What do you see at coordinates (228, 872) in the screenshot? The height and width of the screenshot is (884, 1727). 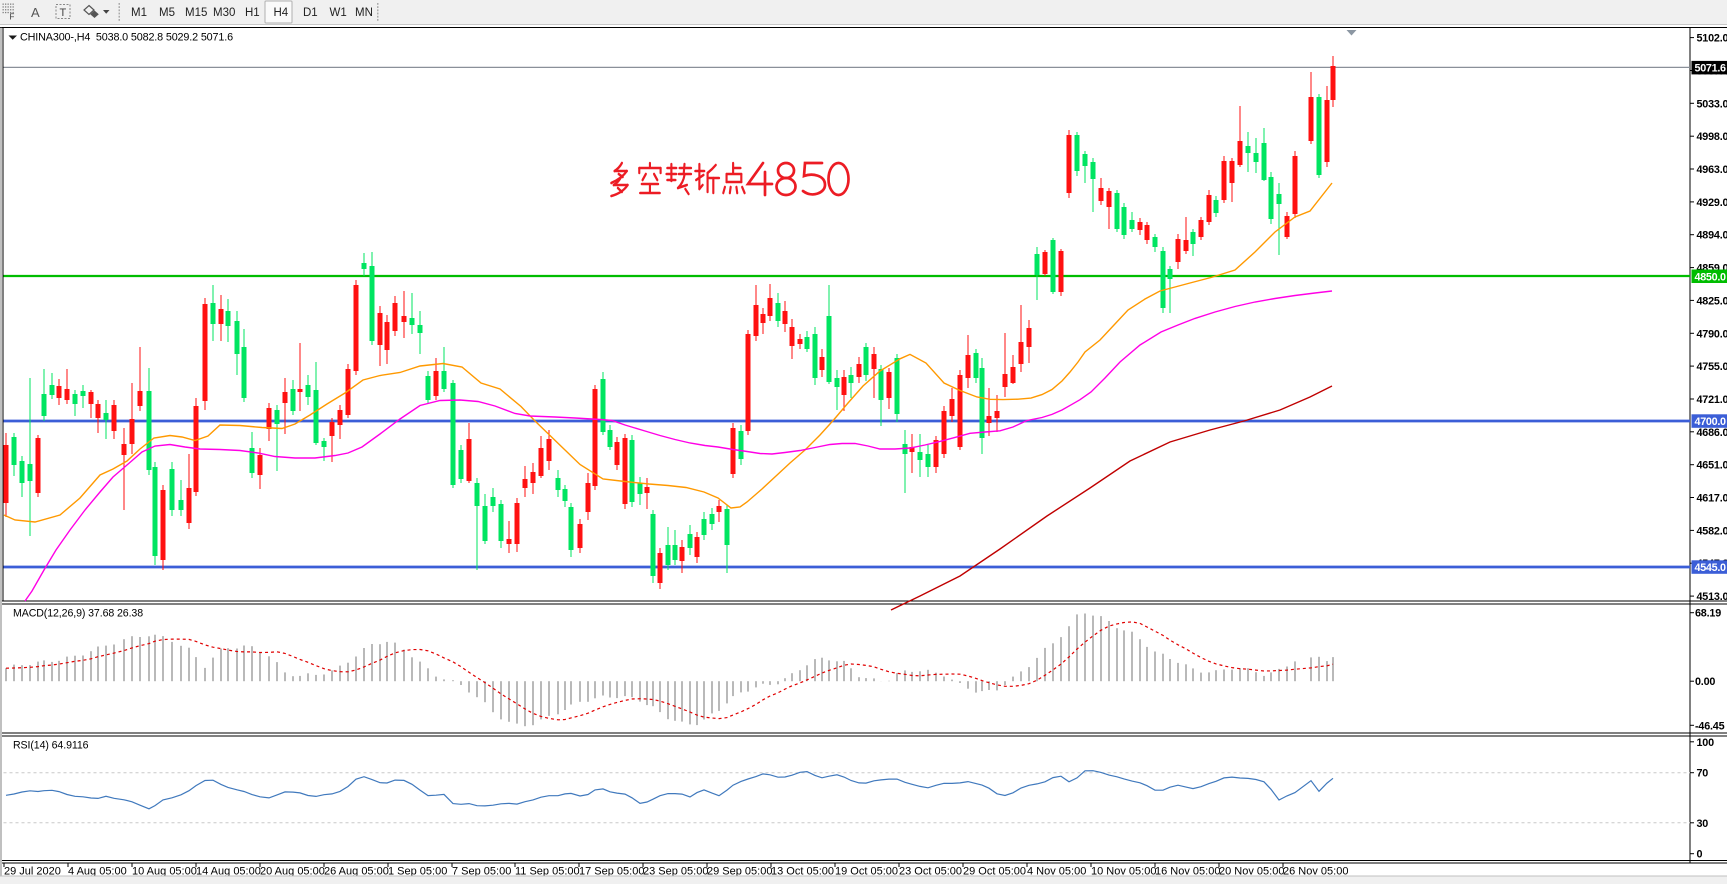 I see `svg-text: 14 Aug 05:00` at bounding box center [228, 872].